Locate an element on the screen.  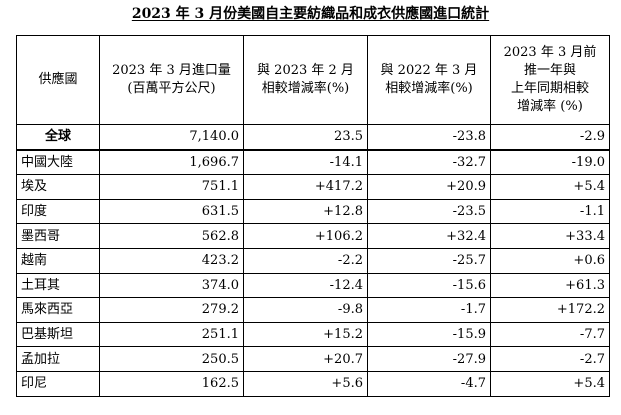
yoy-change-cell: +32.4 is located at coordinates (429, 236).